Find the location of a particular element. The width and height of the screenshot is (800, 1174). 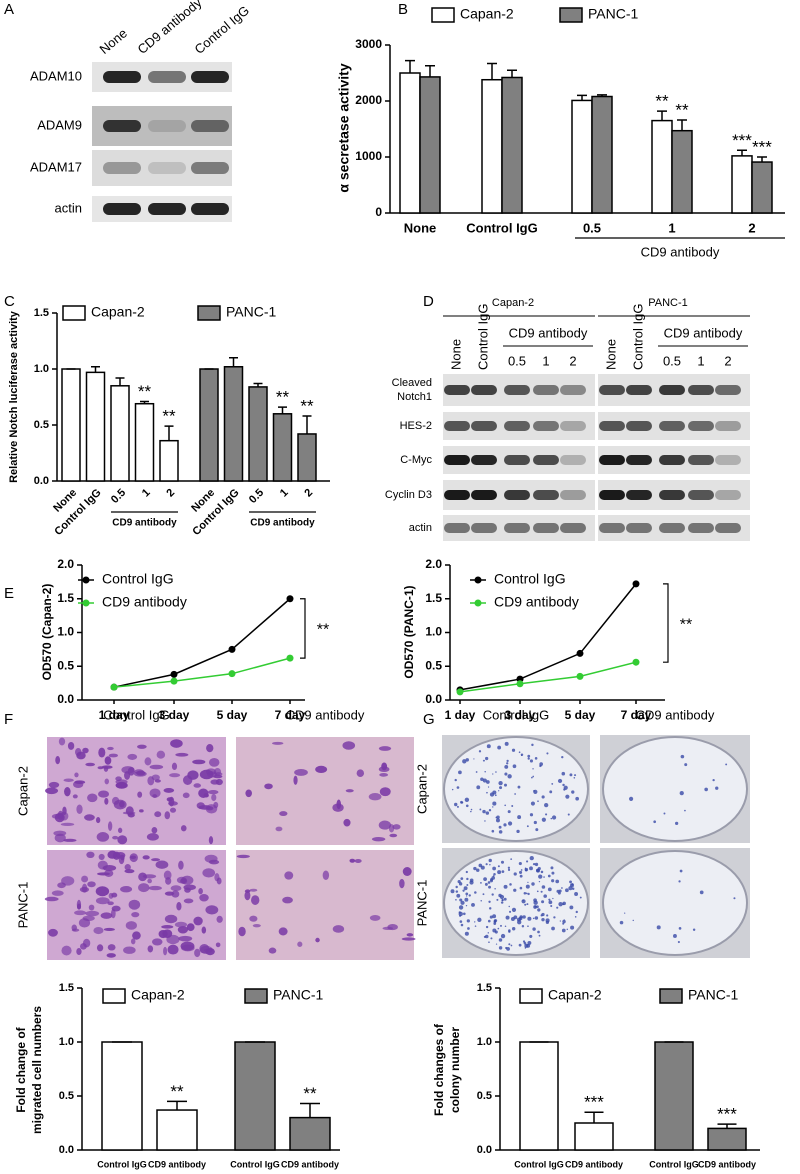

legend-label: CD9 antibody is located at coordinates (536, 602).